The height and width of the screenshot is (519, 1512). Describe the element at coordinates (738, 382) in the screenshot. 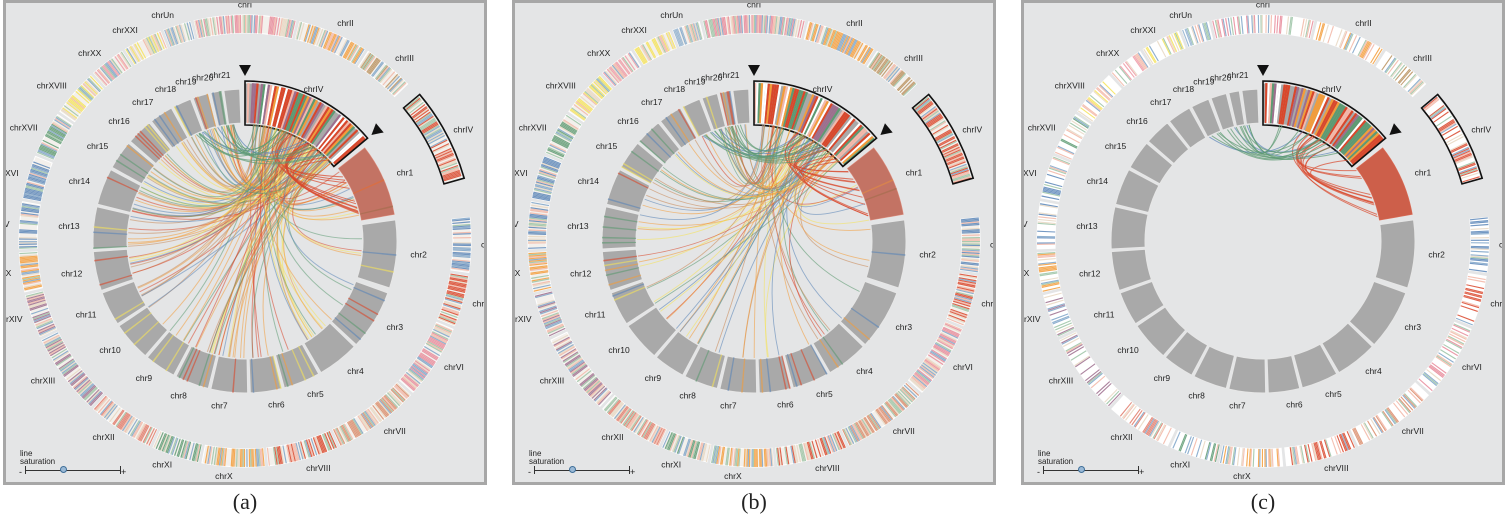

I see `inner-chromosome-chr7: chr7` at that location.